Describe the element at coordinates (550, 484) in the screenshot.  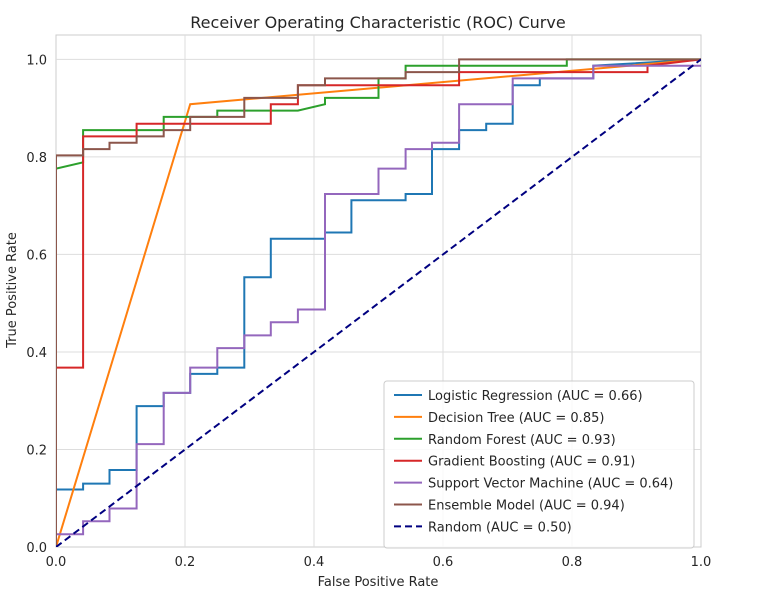
I see `legend-label-4: Support Vector Machine (AUC = 0.64)` at that location.